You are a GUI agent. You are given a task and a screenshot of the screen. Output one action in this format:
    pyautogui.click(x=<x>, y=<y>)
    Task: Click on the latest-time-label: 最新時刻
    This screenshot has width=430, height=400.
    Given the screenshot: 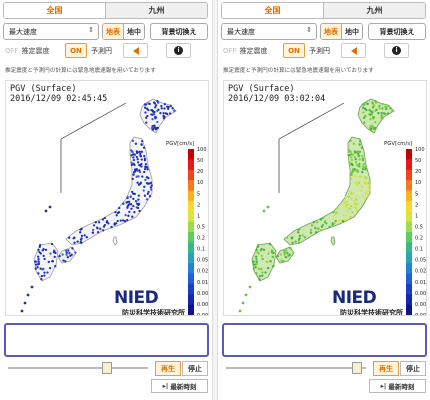 What is the action you would take?
    pyautogui.click(x=183, y=387)
    